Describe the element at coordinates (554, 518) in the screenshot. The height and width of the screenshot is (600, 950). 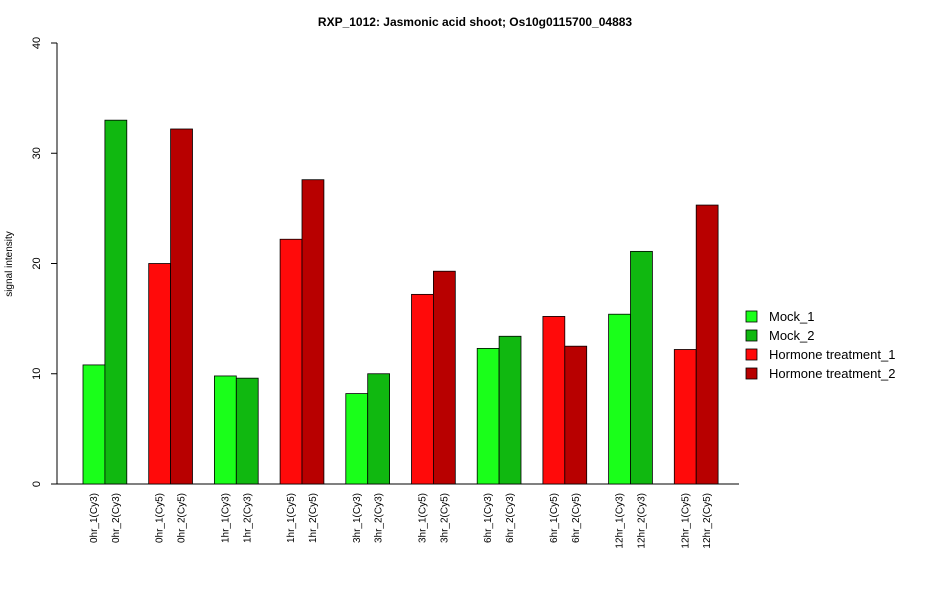
I see `x-tick-label: 6hr_1(Cy5)` at that location.